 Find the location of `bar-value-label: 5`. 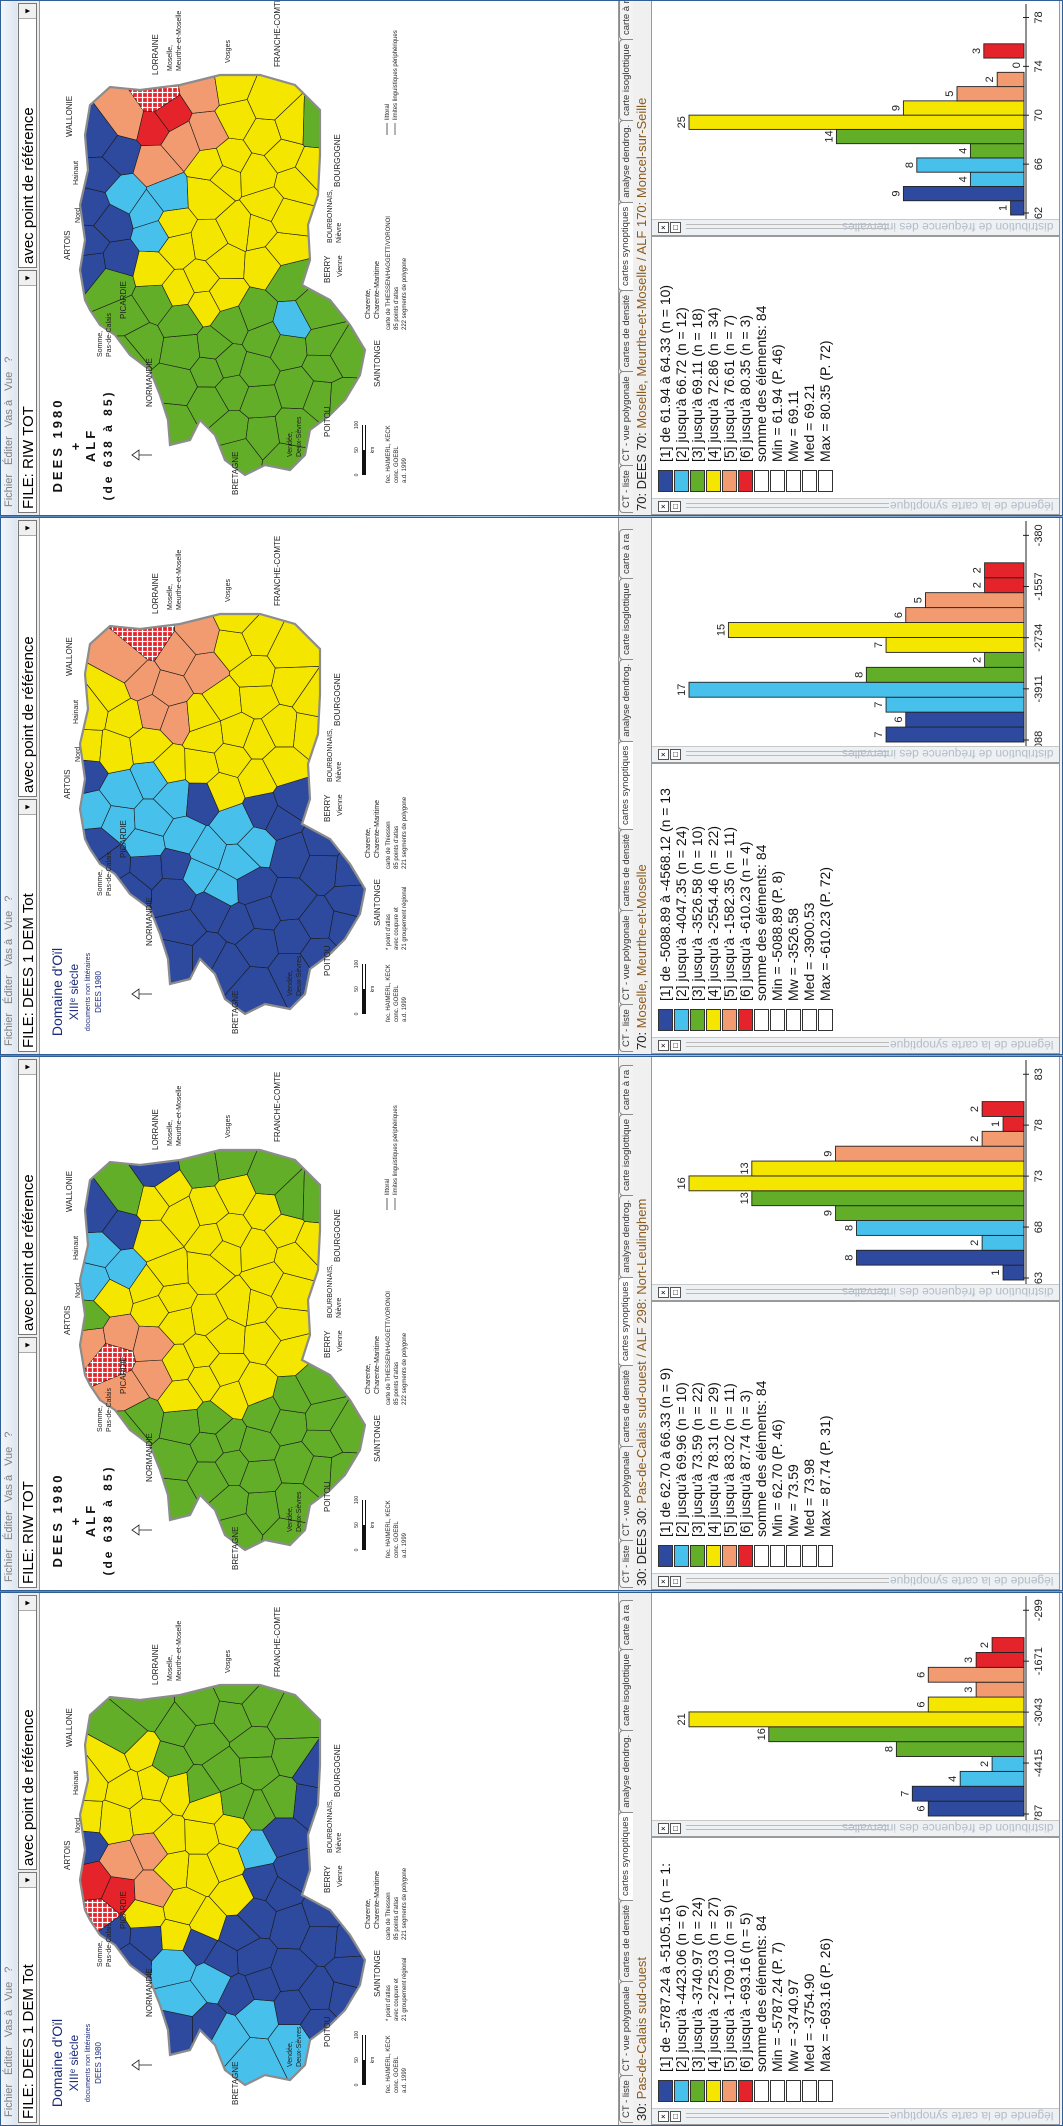

bar-value-label: 5 is located at coordinates (918, 600).